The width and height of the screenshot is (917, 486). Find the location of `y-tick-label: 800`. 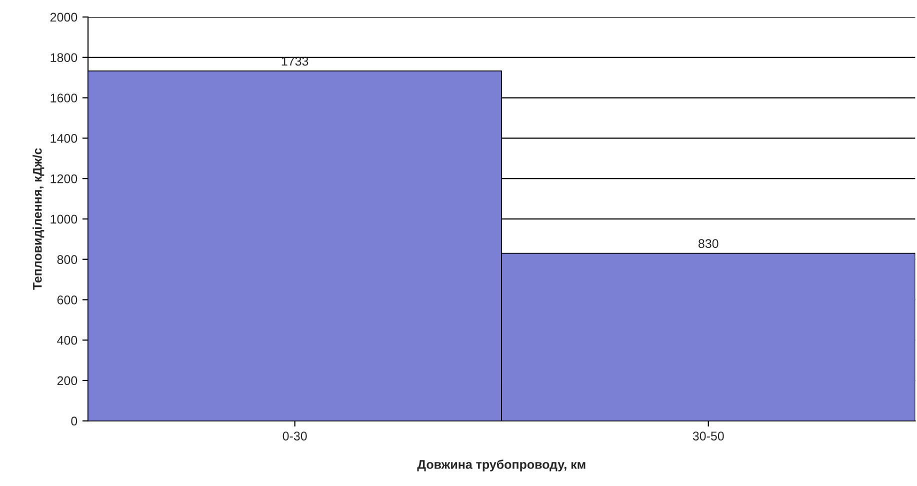

y-tick-label: 800 is located at coordinates (67, 259).